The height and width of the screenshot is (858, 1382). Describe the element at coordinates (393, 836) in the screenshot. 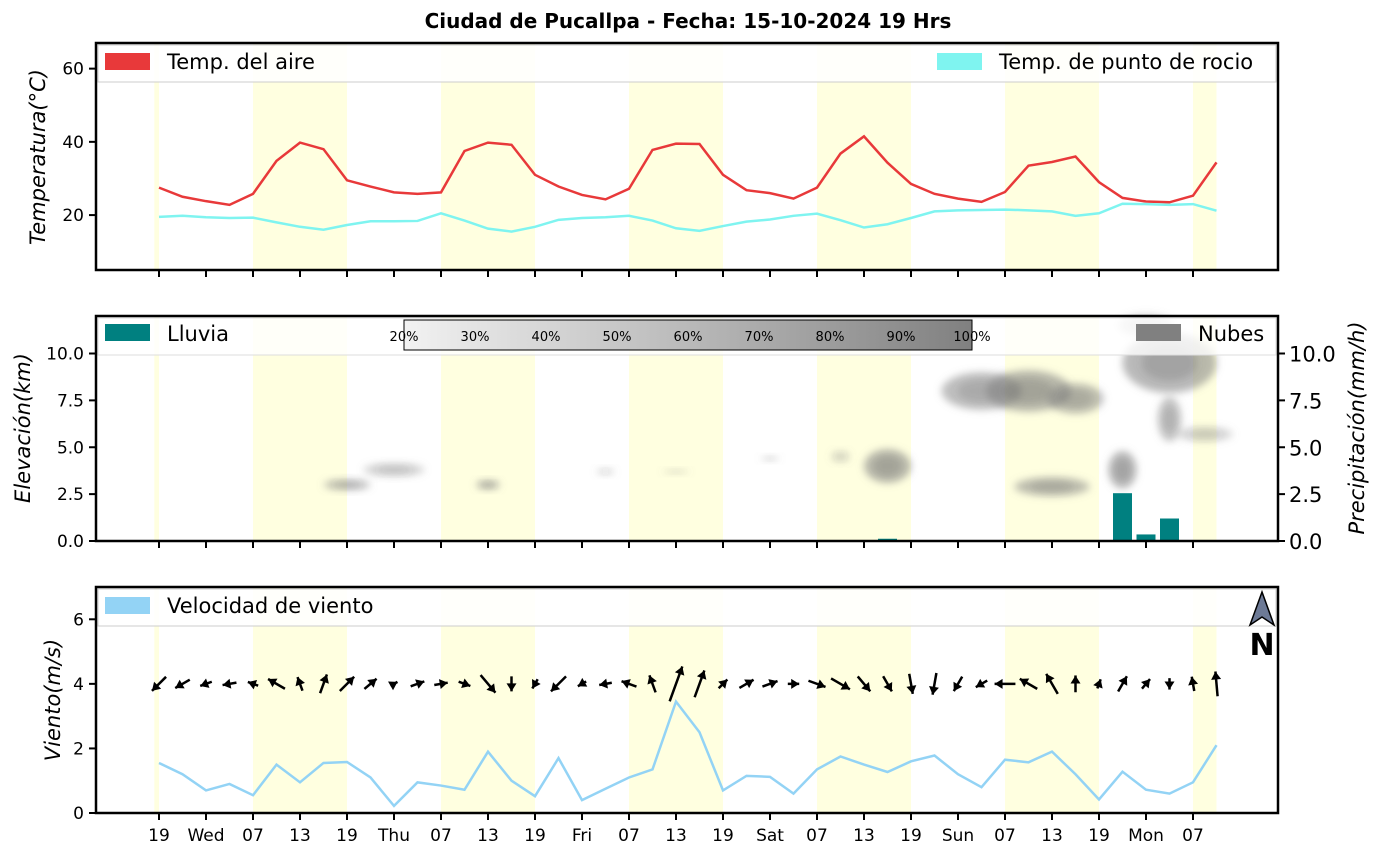

I see `x-tick-label: Thu` at that location.